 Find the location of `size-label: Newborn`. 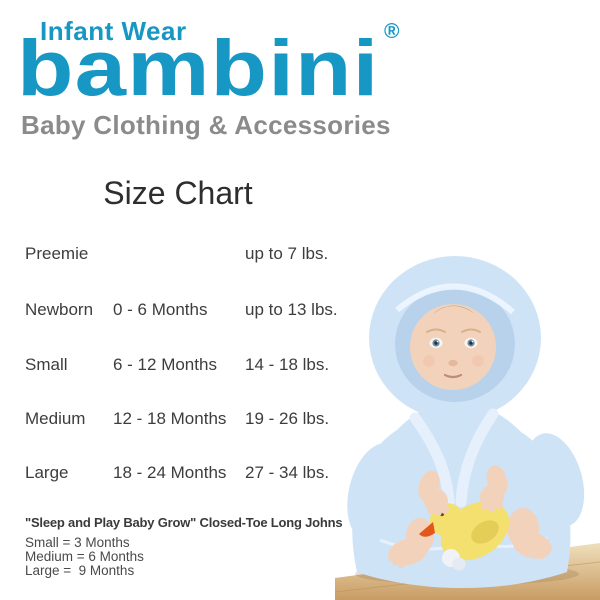

size-label: Newborn is located at coordinates (59, 309).